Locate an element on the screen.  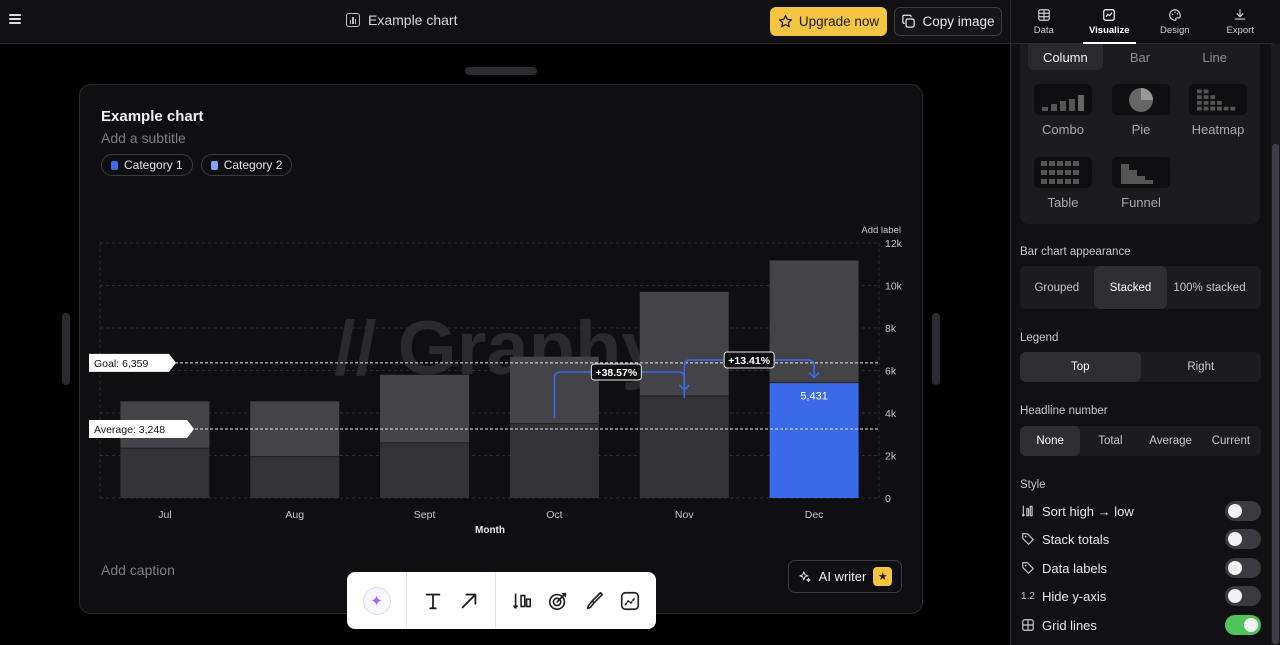
panel-scrollbar is located at coordinates (1275, 344).